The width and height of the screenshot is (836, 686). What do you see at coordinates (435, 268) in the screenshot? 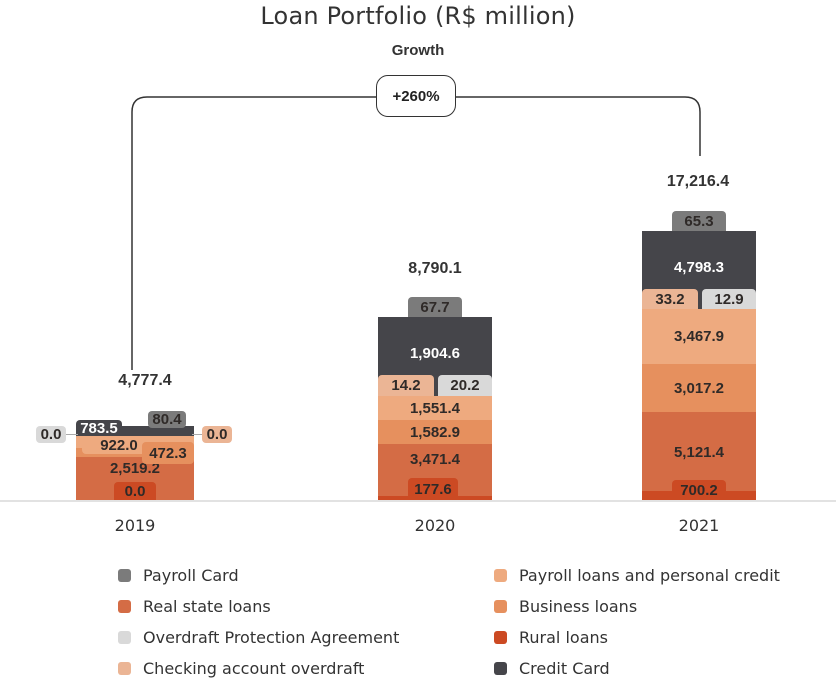
I see `total-2020: 8,790.1` at bounding box center [435, 268].